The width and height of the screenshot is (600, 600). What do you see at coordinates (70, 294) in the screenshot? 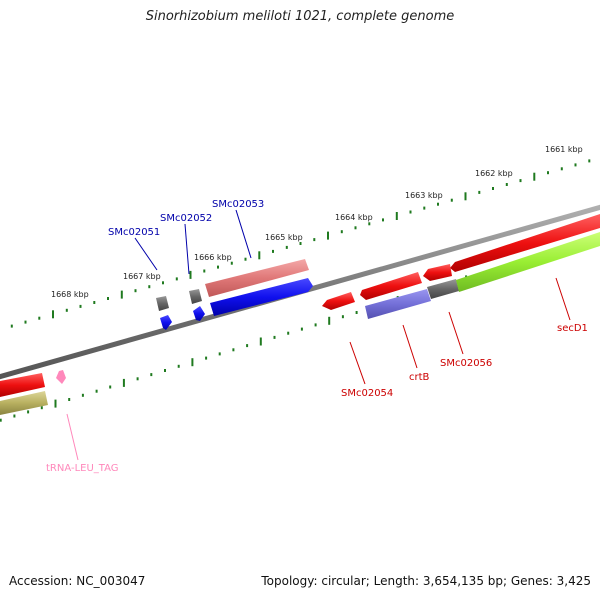
I see `scale-label-1668: 1668 kbp` at bounding box center [70, 294].